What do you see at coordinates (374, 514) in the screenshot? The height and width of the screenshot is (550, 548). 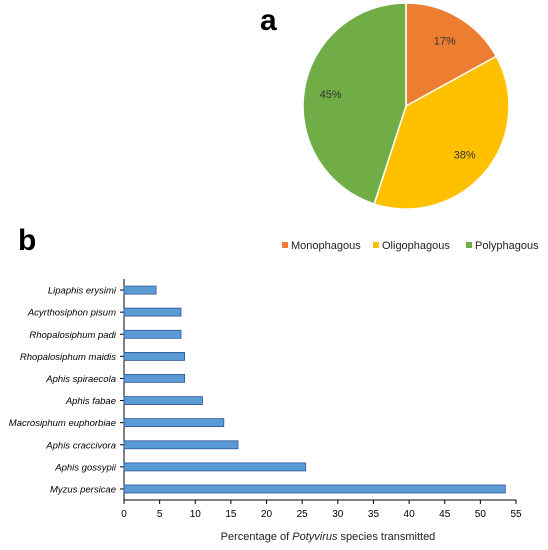 I see `x-tick-label: 35` at bounding box center [374, 514].